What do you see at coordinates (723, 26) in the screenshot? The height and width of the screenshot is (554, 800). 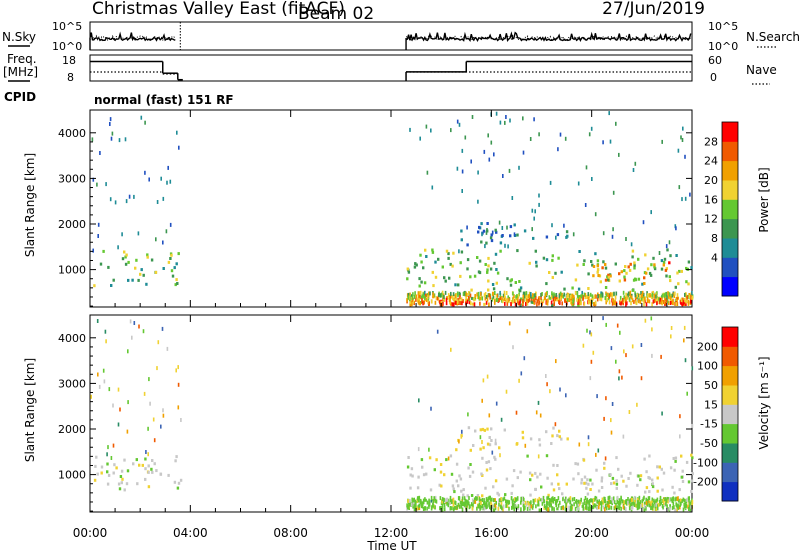 I see `noise-right-tick-top: 10^5` at bounding box center [723, 26].